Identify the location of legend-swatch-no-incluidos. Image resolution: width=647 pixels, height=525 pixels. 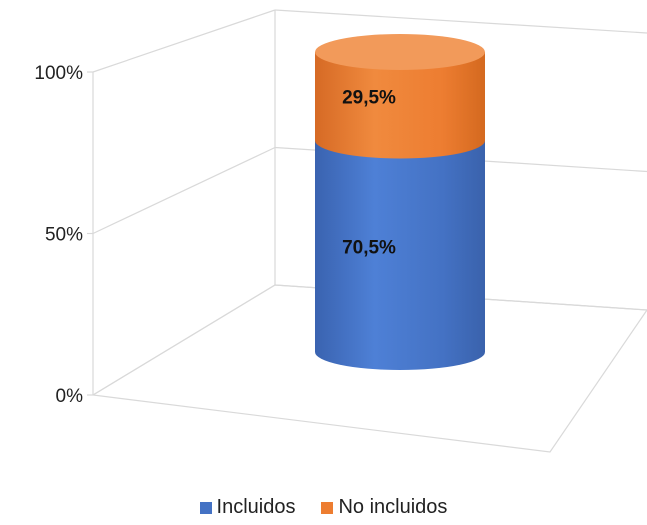
(327, 507).